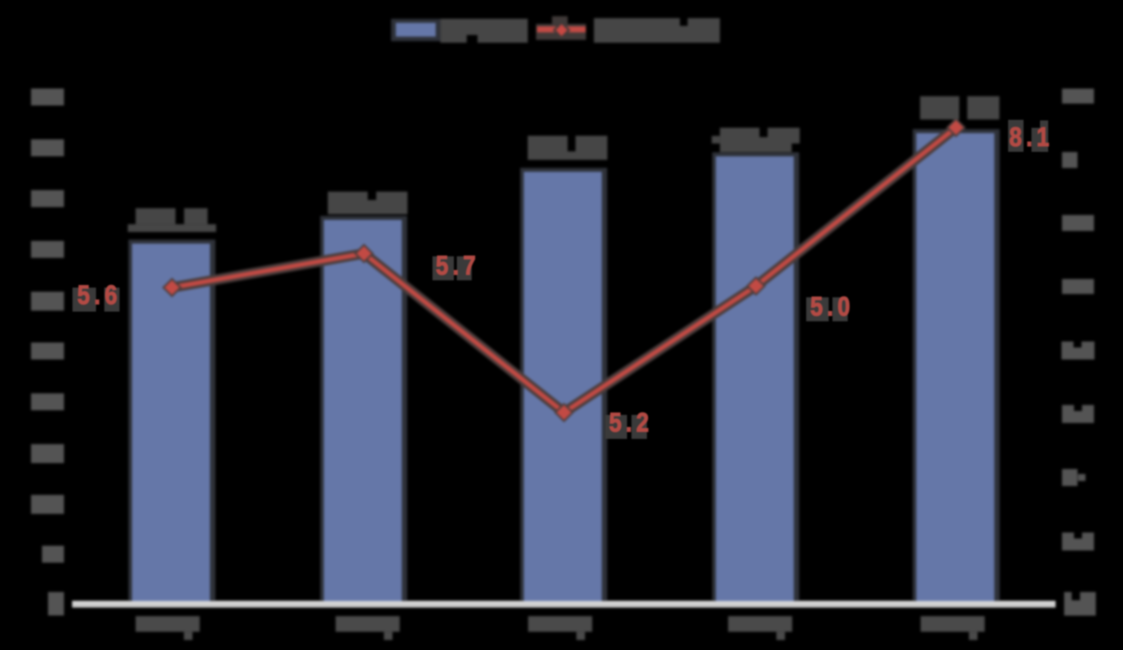  I want to click on svg-text: 5.7, so click(458, 266).